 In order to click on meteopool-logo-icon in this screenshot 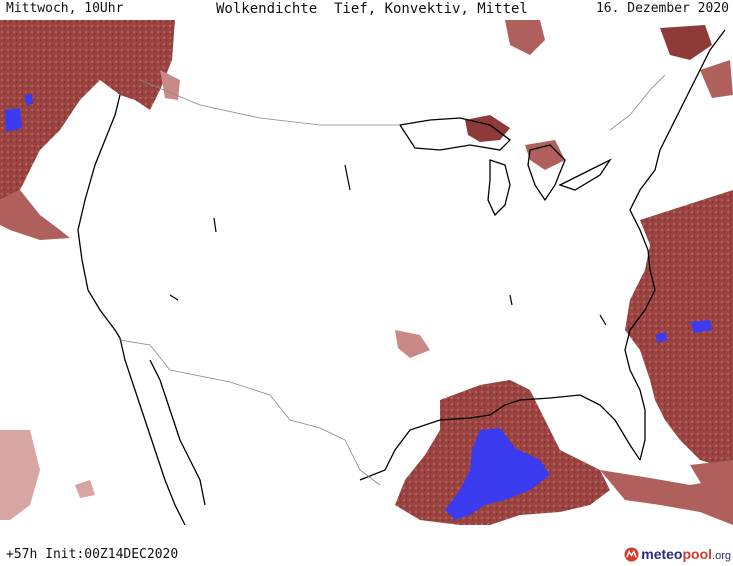, I will do `click(631, 554)`.